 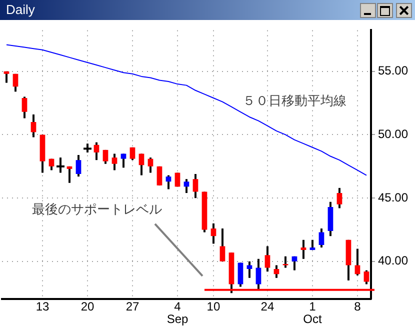 I want to click on y-tick-label: 45.00, so click(x=393, y=197).